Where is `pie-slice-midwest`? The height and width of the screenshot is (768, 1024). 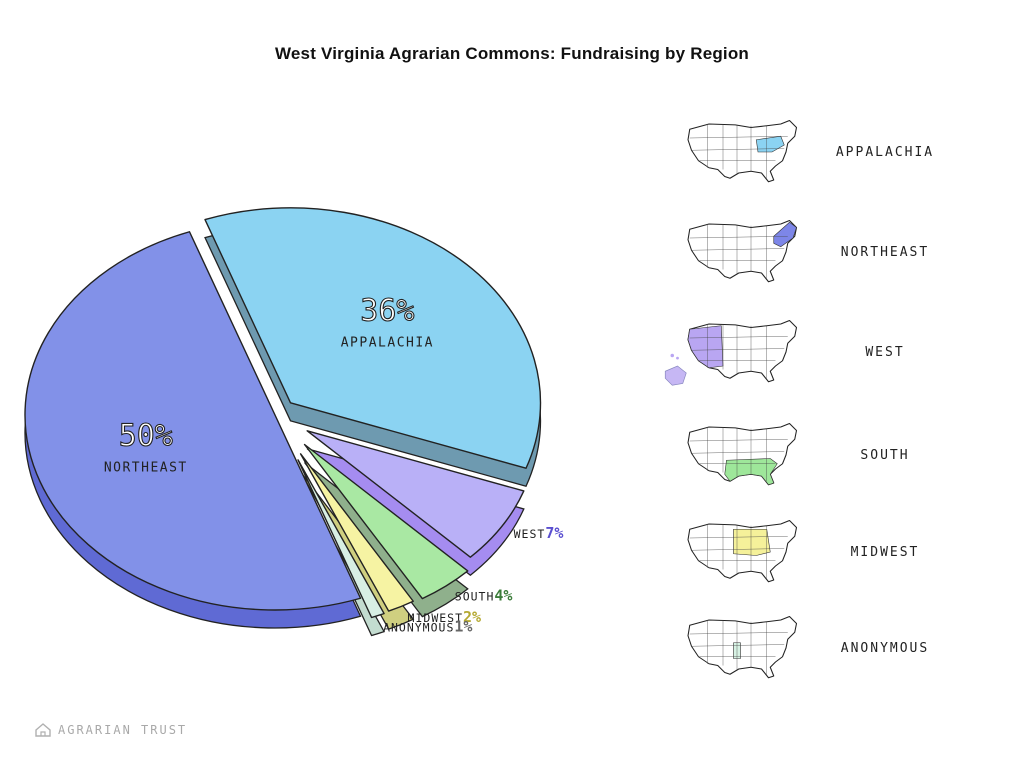
pie-slice-midwest is located at coordinates (357, 541).